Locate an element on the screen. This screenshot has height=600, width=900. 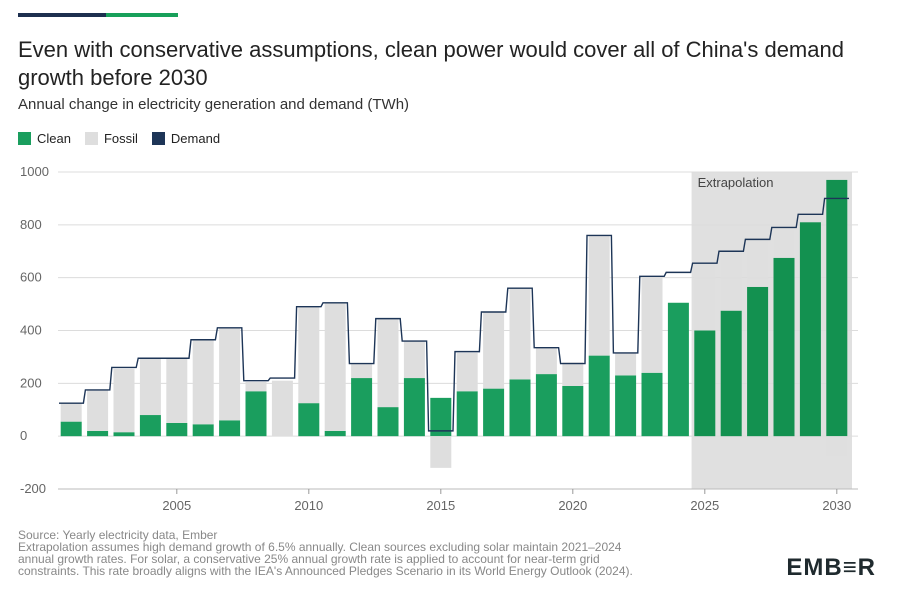
clean-bar-2022 is located at coordinates (626, 406).